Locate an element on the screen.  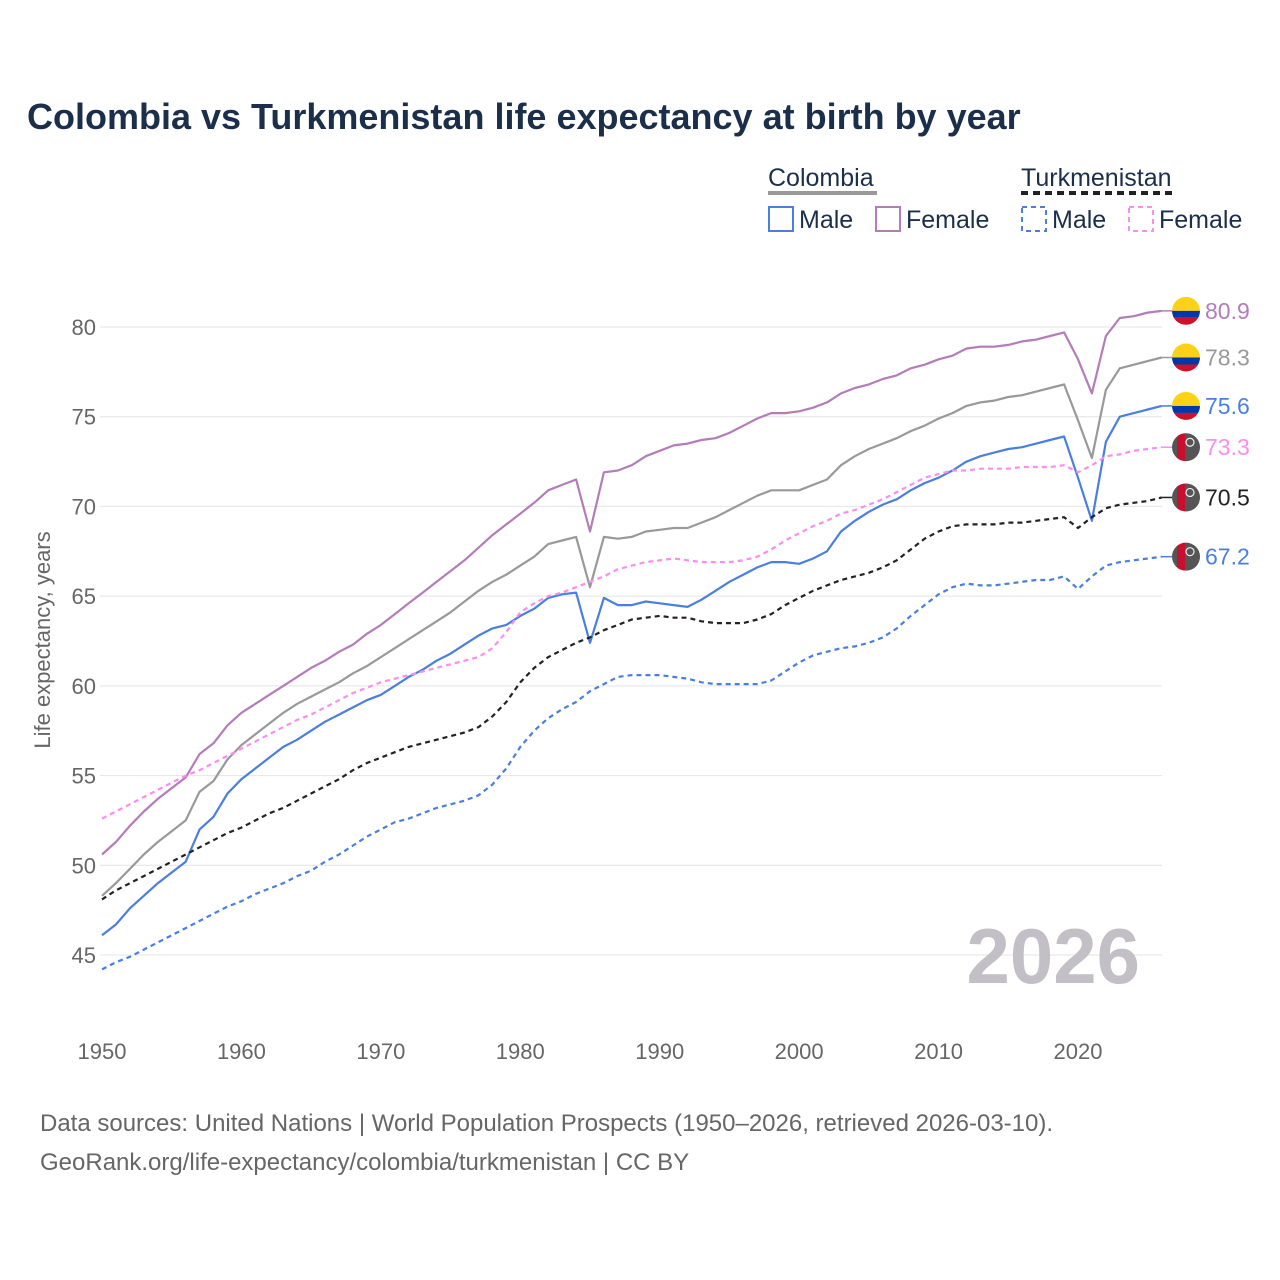
end-labels: 80.9 78.3 75.6 73.3 70.5 67.2 is located at coordinates (1205, 433).